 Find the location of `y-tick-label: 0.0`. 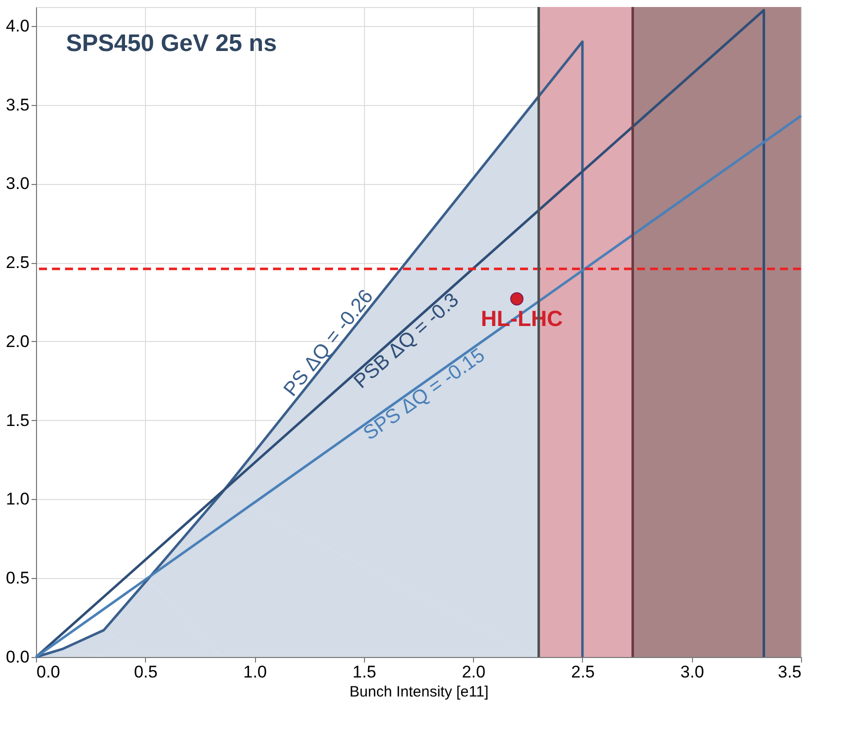

y-tick-label: 0.0 is located at coordinates (18, 657).